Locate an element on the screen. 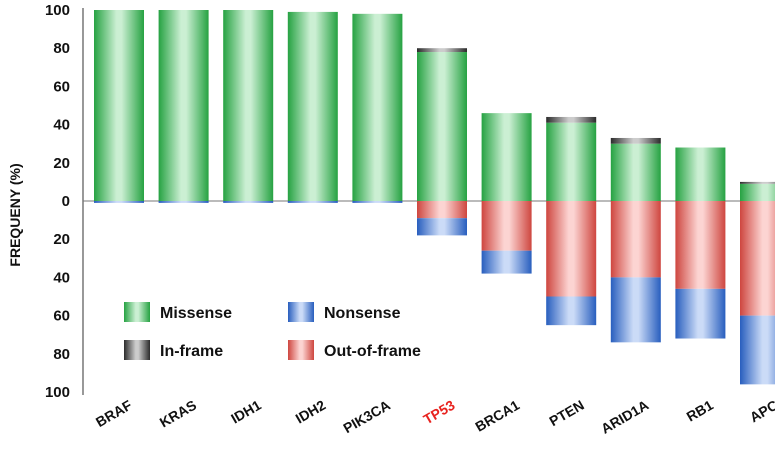 The width and height of the screenshot is (775, 449). bar-missense-kras is located at coordinates (183, 105).